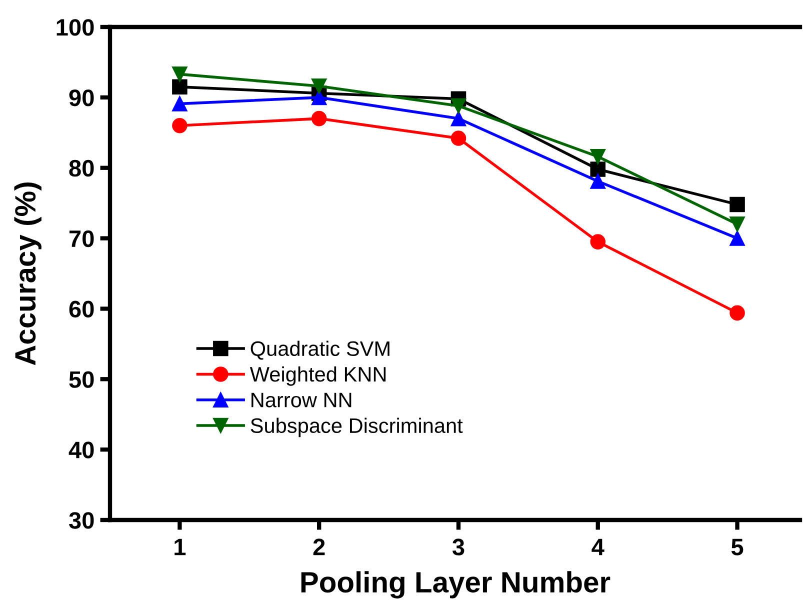 The width and height of the screenshot is (803, 605). Describe the element at coordinates (75, 27) in the screenshot. I see `y-tick-label: 100` at that location.